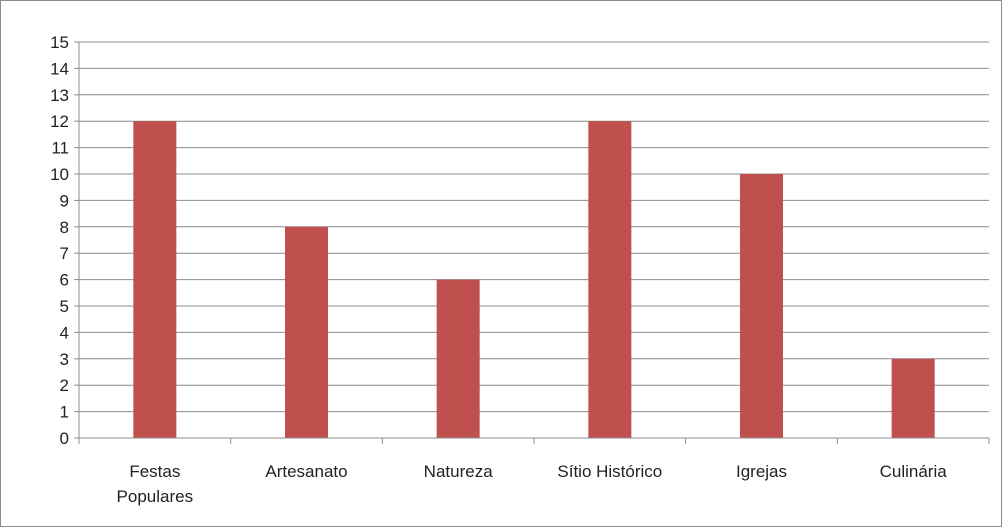  What do you see at coordinates (64, 332) in the screenshot?
I see `y-tick-label: 4` at bounding box center [64, 332].